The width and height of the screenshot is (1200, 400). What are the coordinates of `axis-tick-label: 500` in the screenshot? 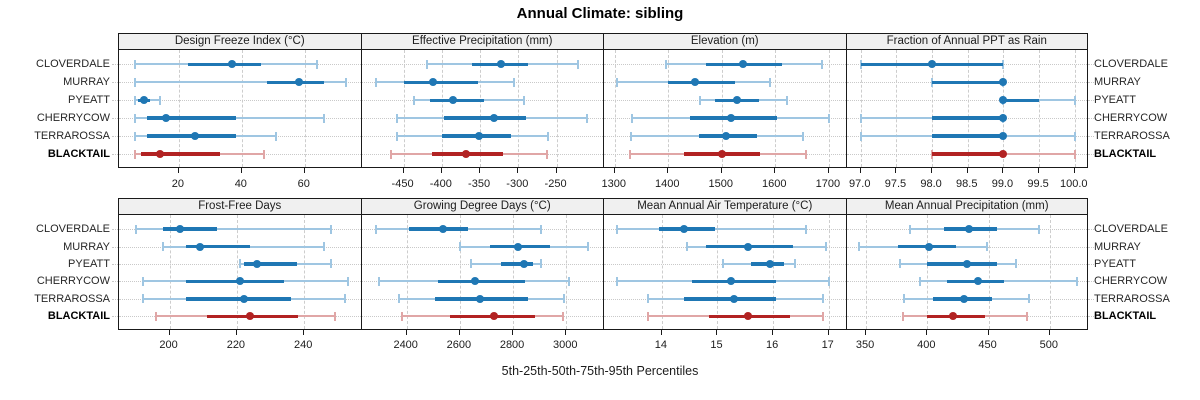 It's located at (1048, 344).